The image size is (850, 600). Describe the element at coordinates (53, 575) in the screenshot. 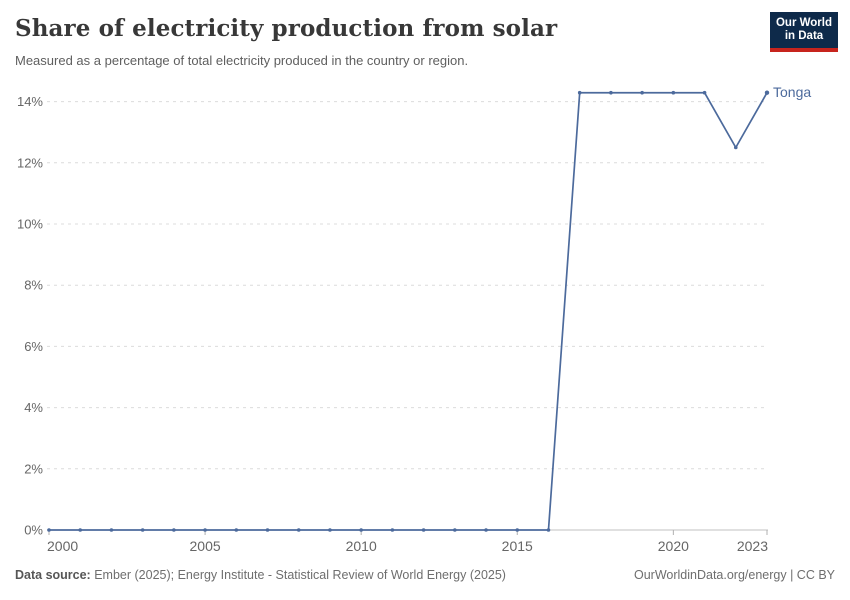

I see `data-source-label: Data source:` at that location.